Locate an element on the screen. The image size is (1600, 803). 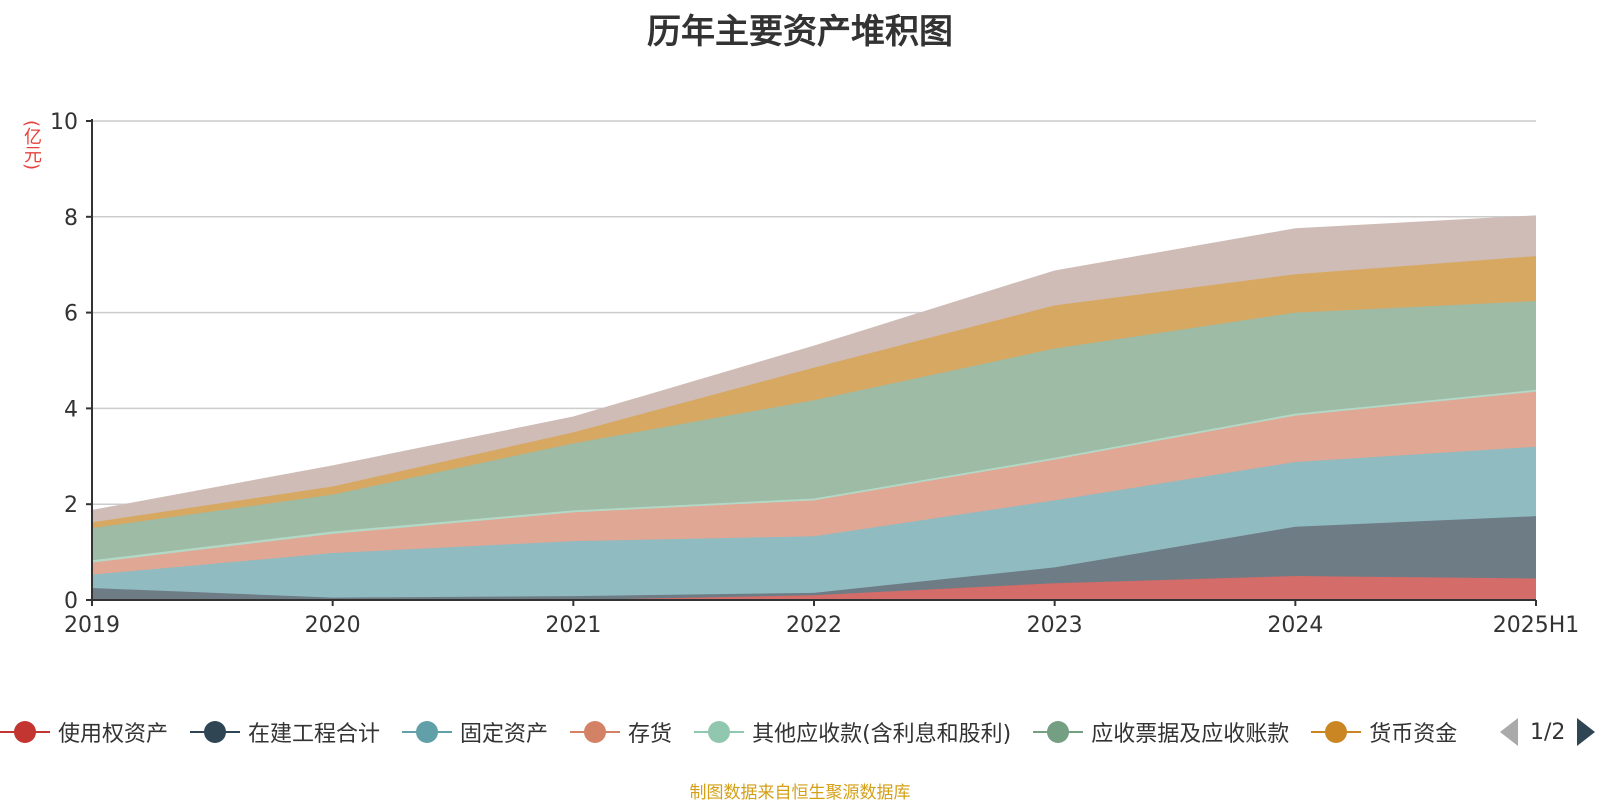
pager-page-text: 1/2 is located at coordinates (1548, 732).